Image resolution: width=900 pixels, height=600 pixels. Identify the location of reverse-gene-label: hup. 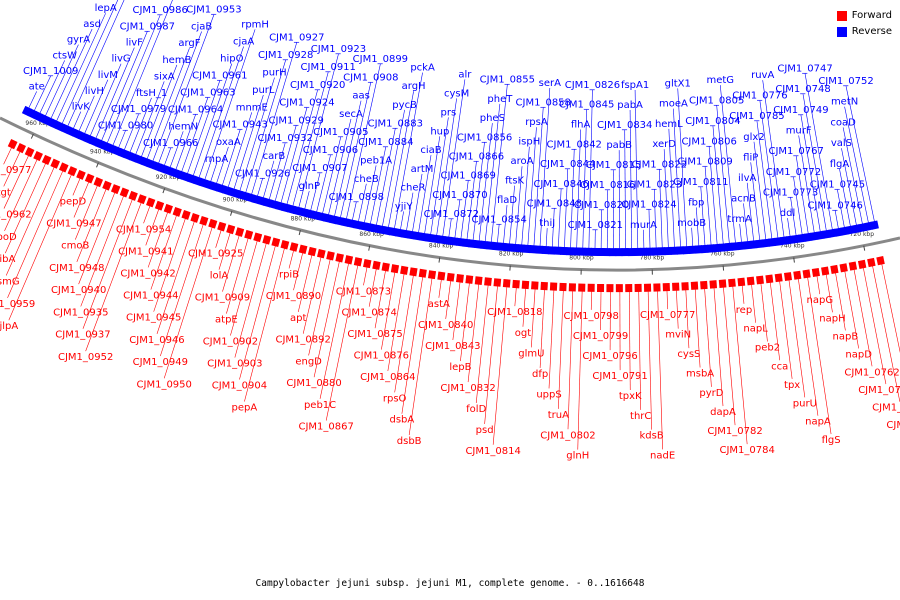
(439, 131).